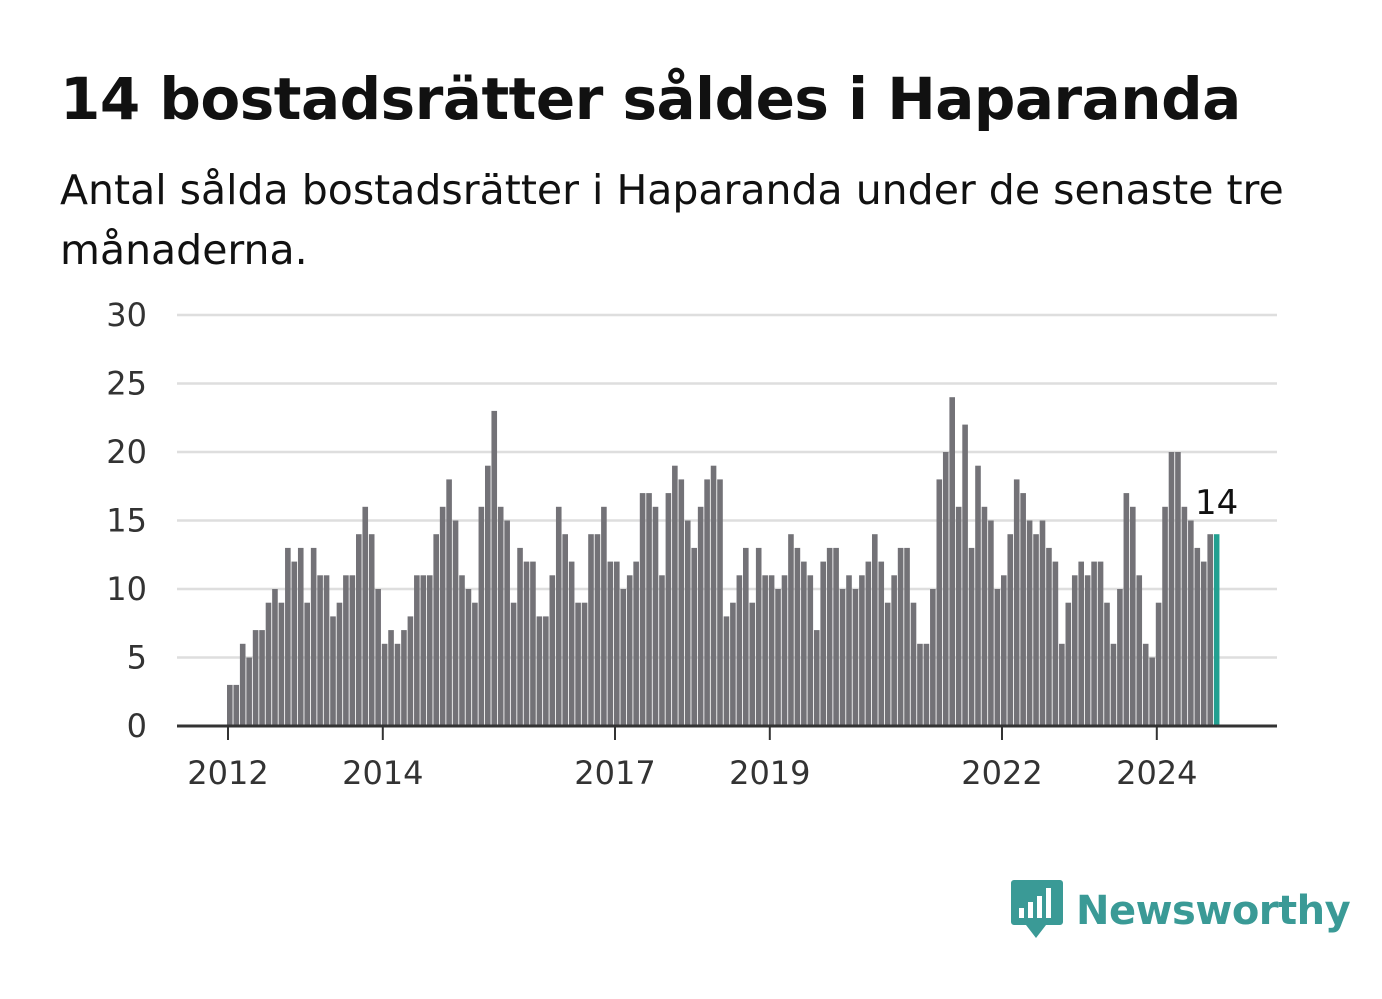  What do you see at coordinates (1213, 911) in the screenshot?
I see `brand-name: Newsworthy` at bounding box center [1213, 911].